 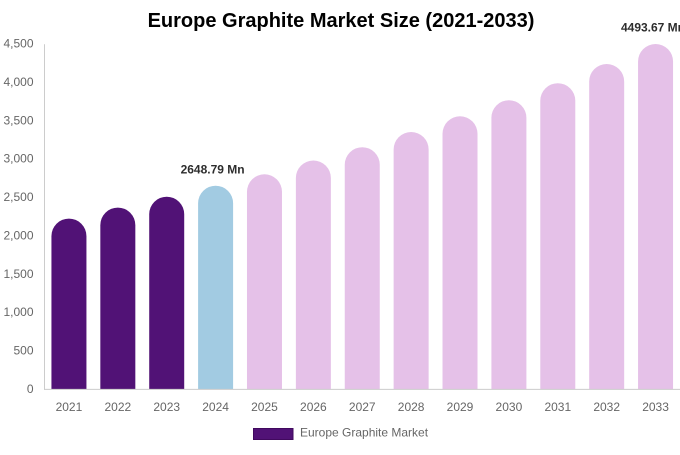 I want to click on svg-text: 2031, so click(x=557, y=407).